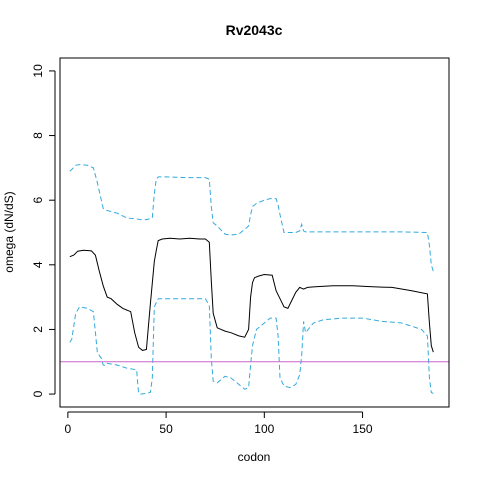  Describe the element at coordinates (38, 329) in the screenshot. I see `y-tick-label: 2` at that location.